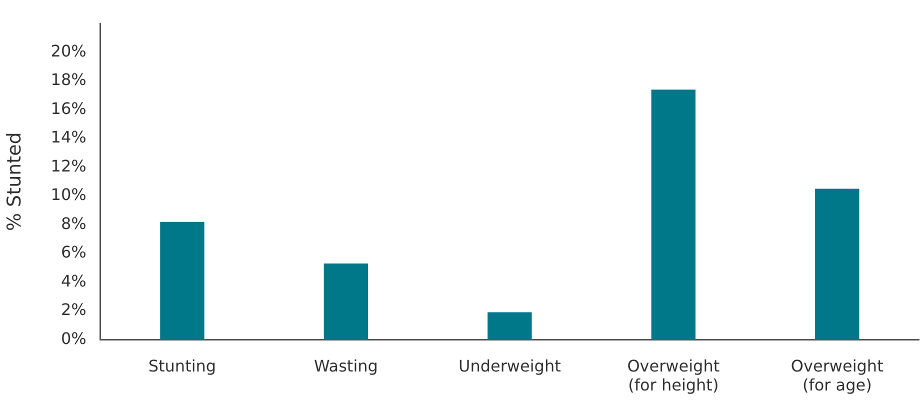  I want to click on x-tick-label: Overweight (for height), so click(673, 375).